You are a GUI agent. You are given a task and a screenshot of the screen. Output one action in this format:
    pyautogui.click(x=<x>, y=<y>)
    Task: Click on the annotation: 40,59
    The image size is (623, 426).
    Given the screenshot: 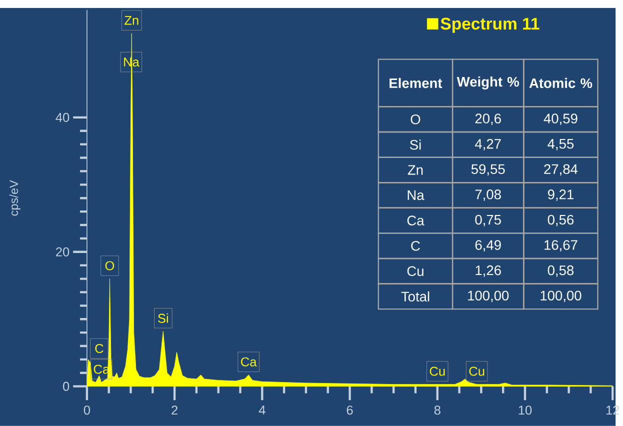 What is the action you would take?
    pyautogui.click(x=561, y=120)
    